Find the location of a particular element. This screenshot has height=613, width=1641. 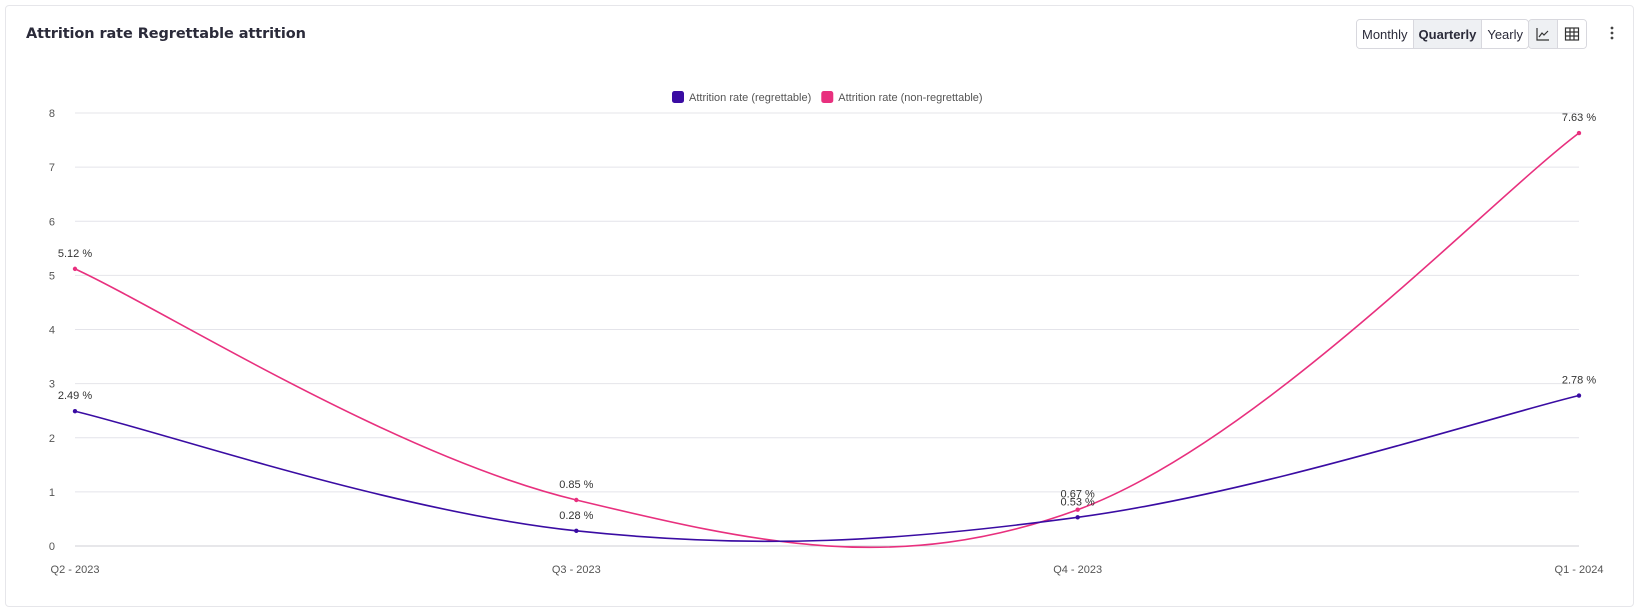

y-tick-label: 3 is located at coordinates (52, 385).